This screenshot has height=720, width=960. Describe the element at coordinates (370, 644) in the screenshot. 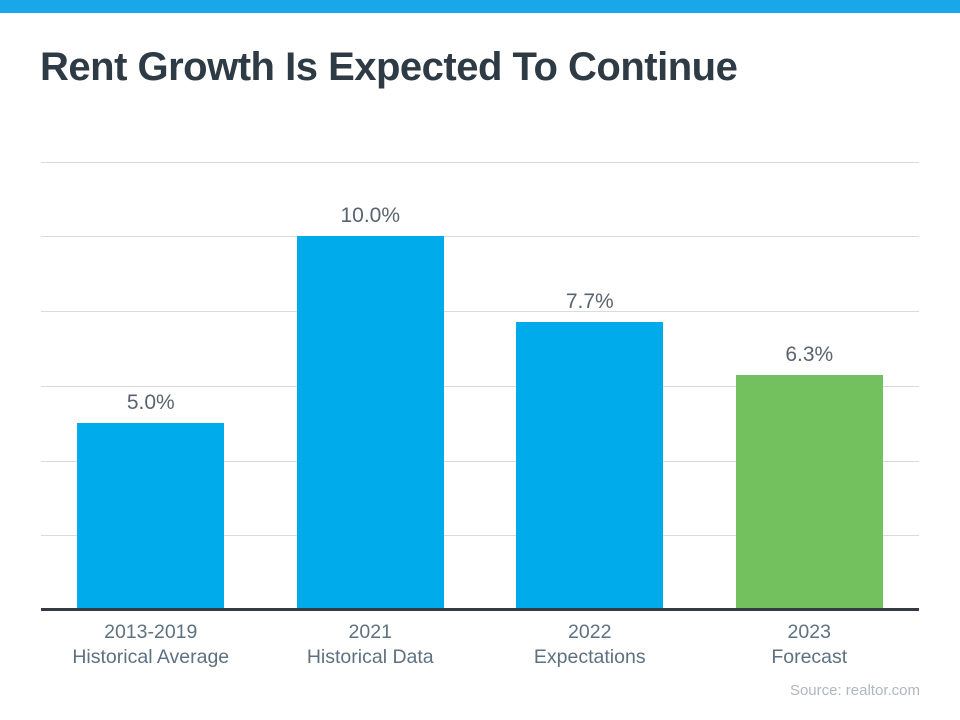

I see `x-axis-label: 2021 Historical Data` at that location.